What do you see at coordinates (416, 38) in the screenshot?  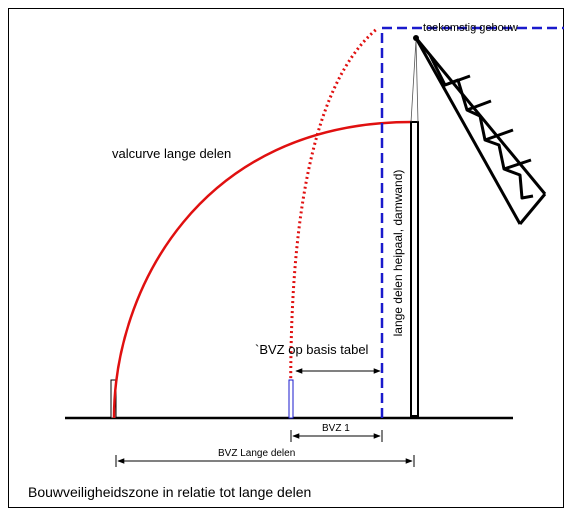 I see `crane-tip` at bounding box center [416, 38].